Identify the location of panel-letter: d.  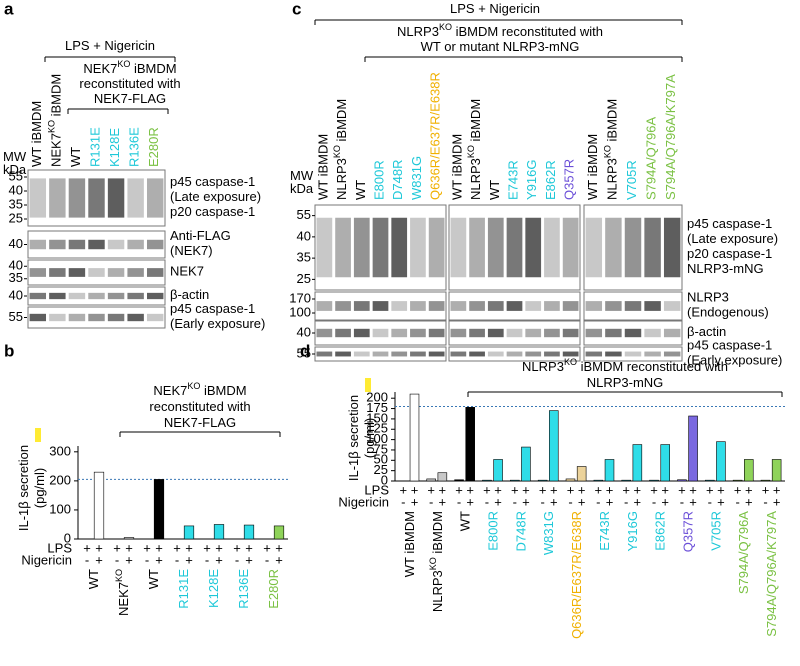
(305, 350).